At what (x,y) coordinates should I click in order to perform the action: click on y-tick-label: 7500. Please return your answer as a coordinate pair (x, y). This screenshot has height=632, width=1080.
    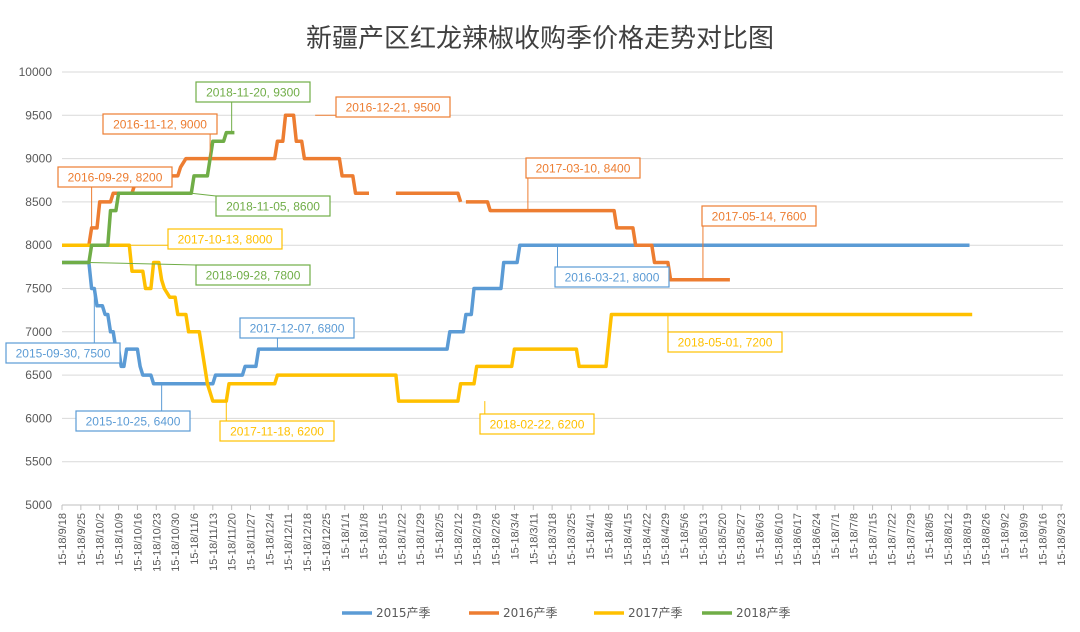
    Looking at the image, I should click on (38, 289).